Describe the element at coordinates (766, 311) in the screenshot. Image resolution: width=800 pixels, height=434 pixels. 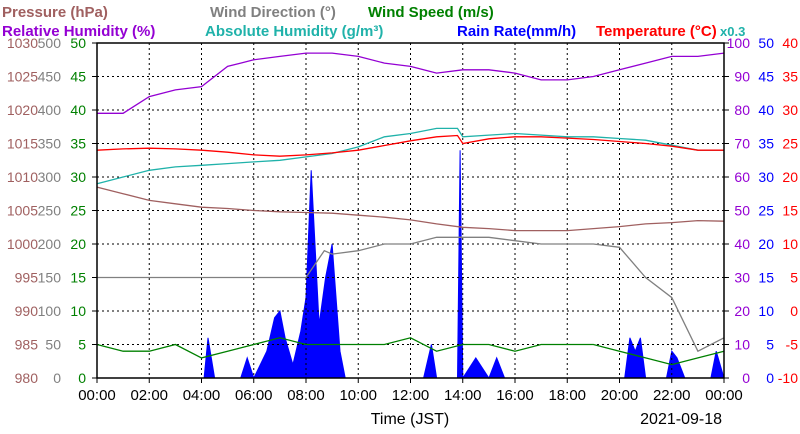
I see `y-tick-rain_rate-8: 10` at that location.